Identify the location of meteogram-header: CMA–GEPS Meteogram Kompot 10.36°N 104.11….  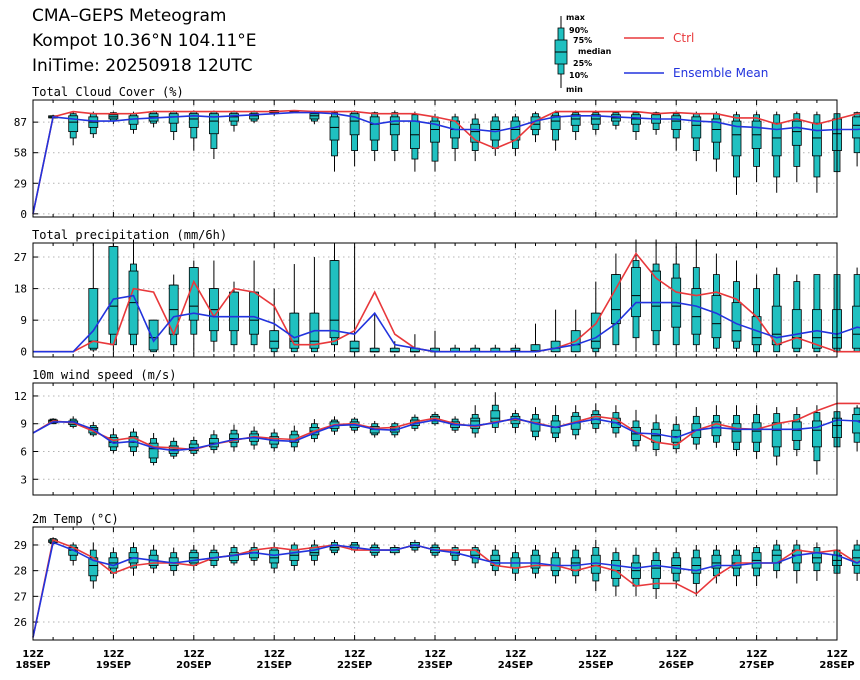
(430, 45).